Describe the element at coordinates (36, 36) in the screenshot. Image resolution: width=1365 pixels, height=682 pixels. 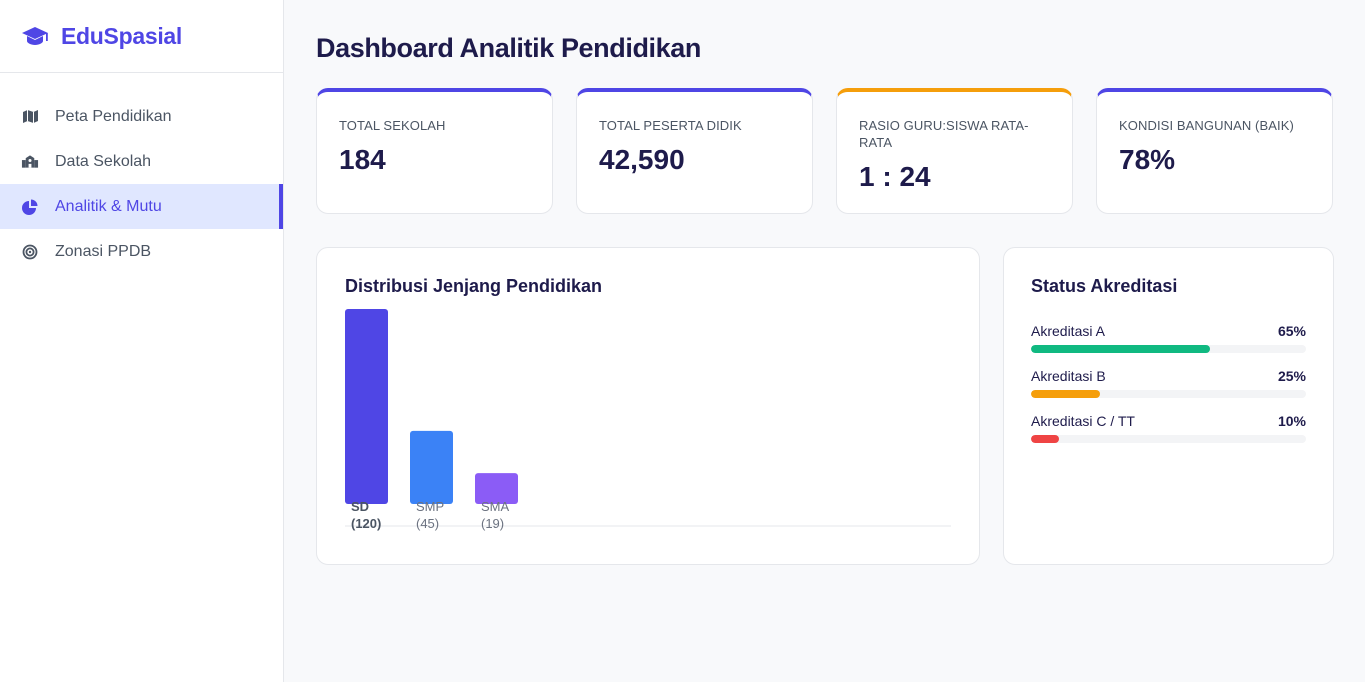
I see `graduation-cap-icon` at that location.